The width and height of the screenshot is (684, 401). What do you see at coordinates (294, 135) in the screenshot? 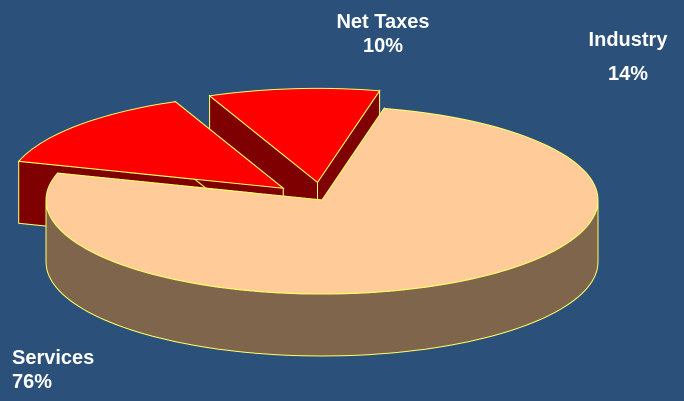
I see `slice-net-taxes-top` at bounding box center [294, 135].